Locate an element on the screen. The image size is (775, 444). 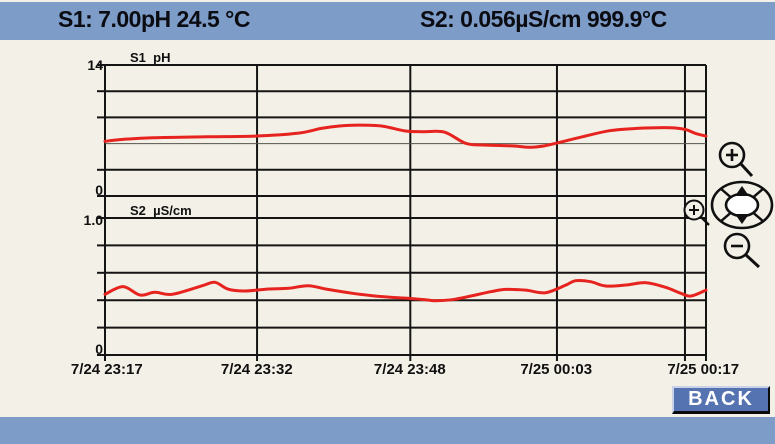
chart2-ymax-label: 1.0 is located at coordinates (93, 220).